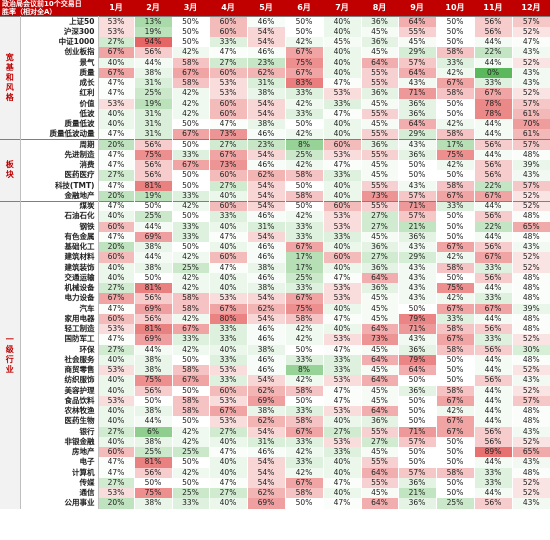 This screenshot has width=550, height=540. Describe the element at coordinates (59, 329) in the screenshot. I see `row-label: 轻工制造` at that location.